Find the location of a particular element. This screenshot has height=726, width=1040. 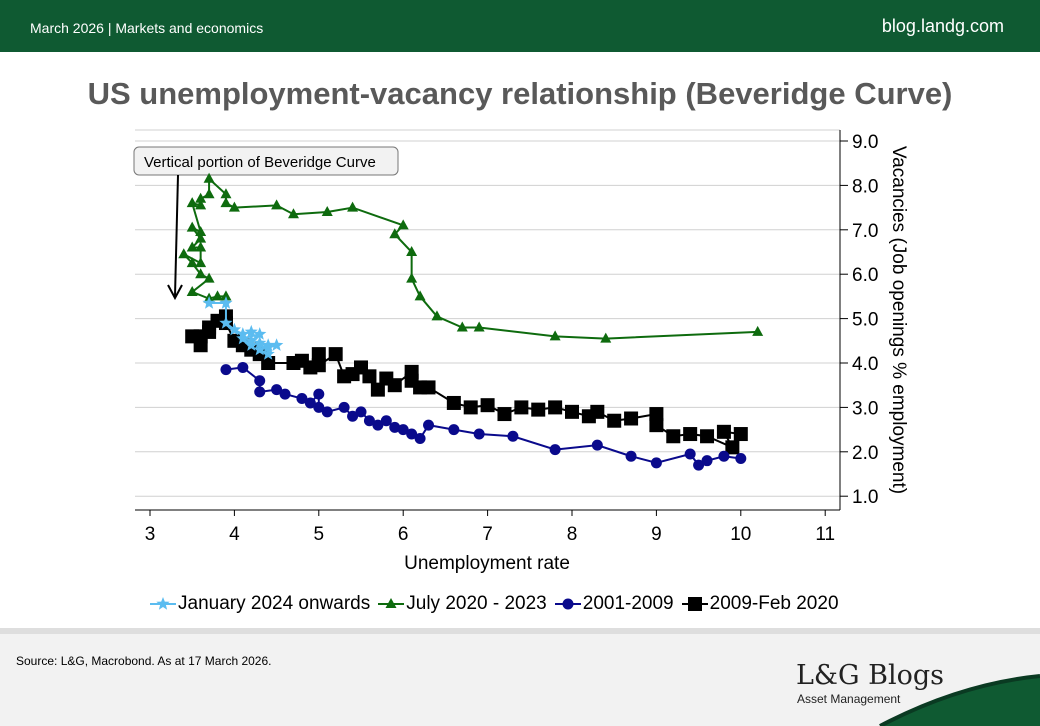

legend-item: 2009-Feb 2020 is located at coordinates (760, 604).